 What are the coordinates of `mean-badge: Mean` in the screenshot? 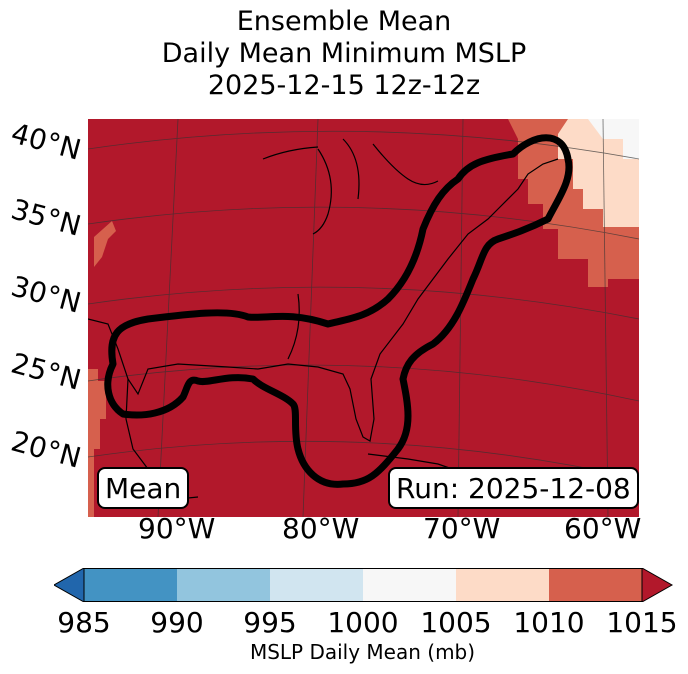 It's located at (143, 488).